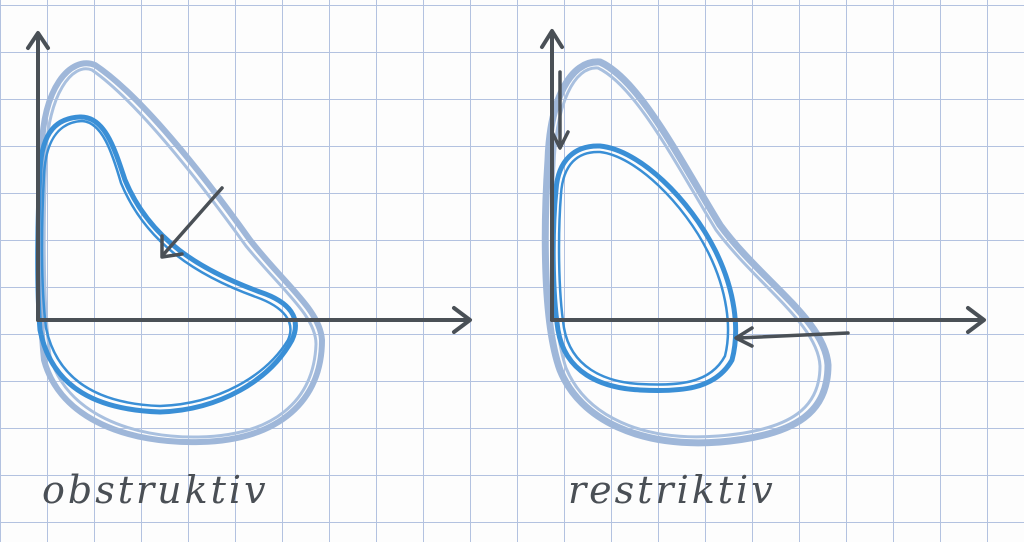 The image size is (1024, 542). Describe the element at coordinates (744, 337) in the screenshot. I see `restrictive-x-annotation-arrowhead` at that location.